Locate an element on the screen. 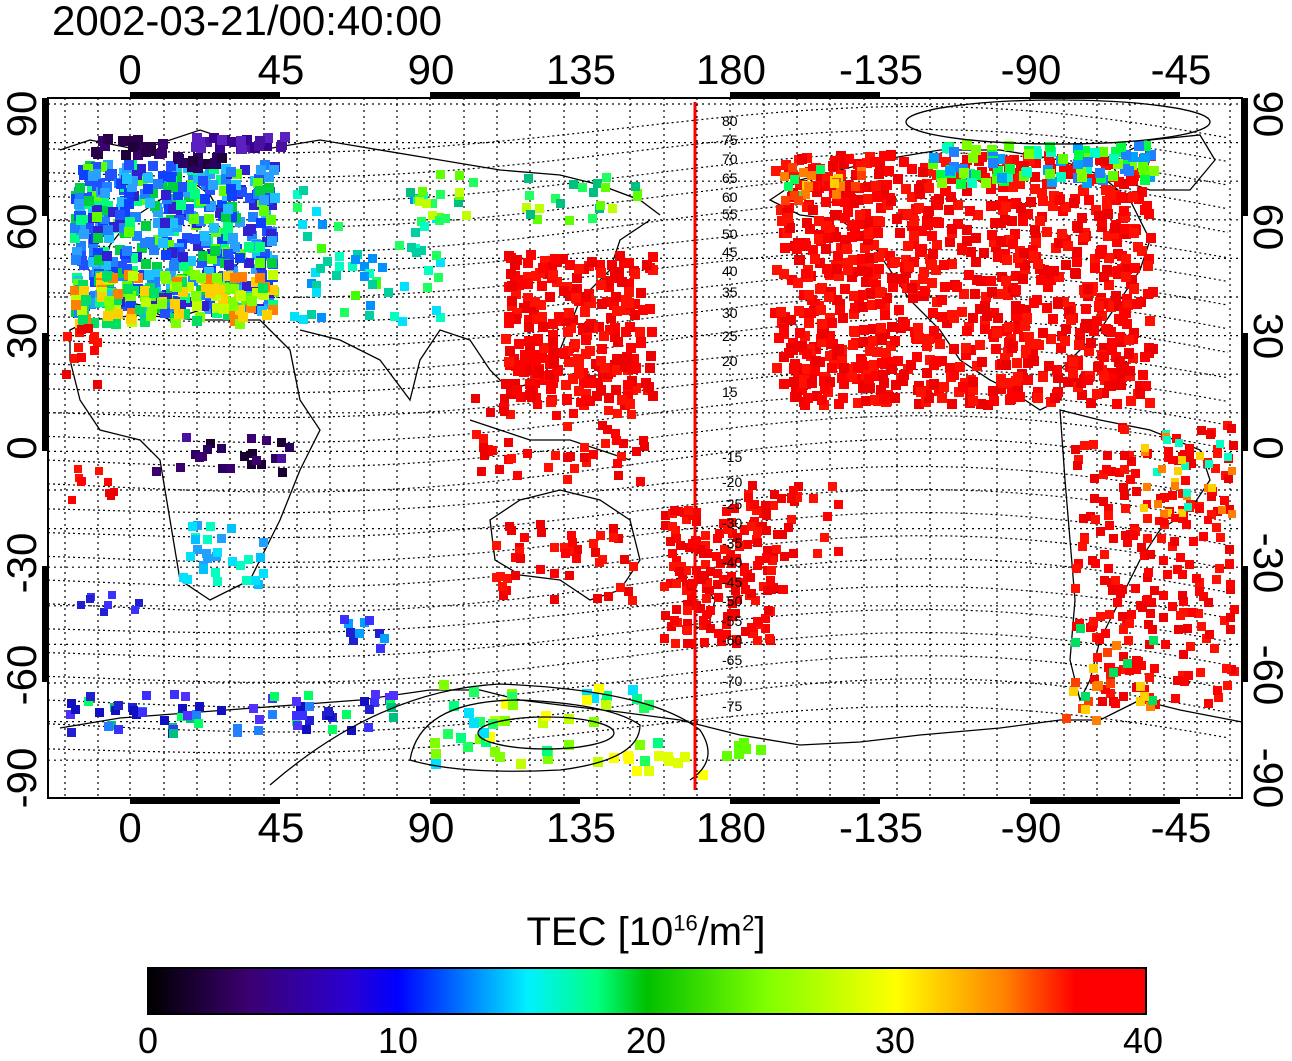 The height and width of the screenshot is (1061, 1292). colorbar-title-close: ] is located at coordinates (760, 932).